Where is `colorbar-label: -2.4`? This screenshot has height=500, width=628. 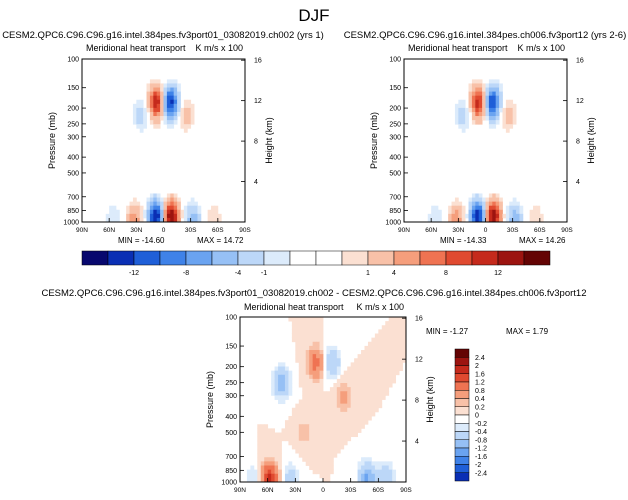 colorbar-label: -2.4 is located at coordinates (481, 473).